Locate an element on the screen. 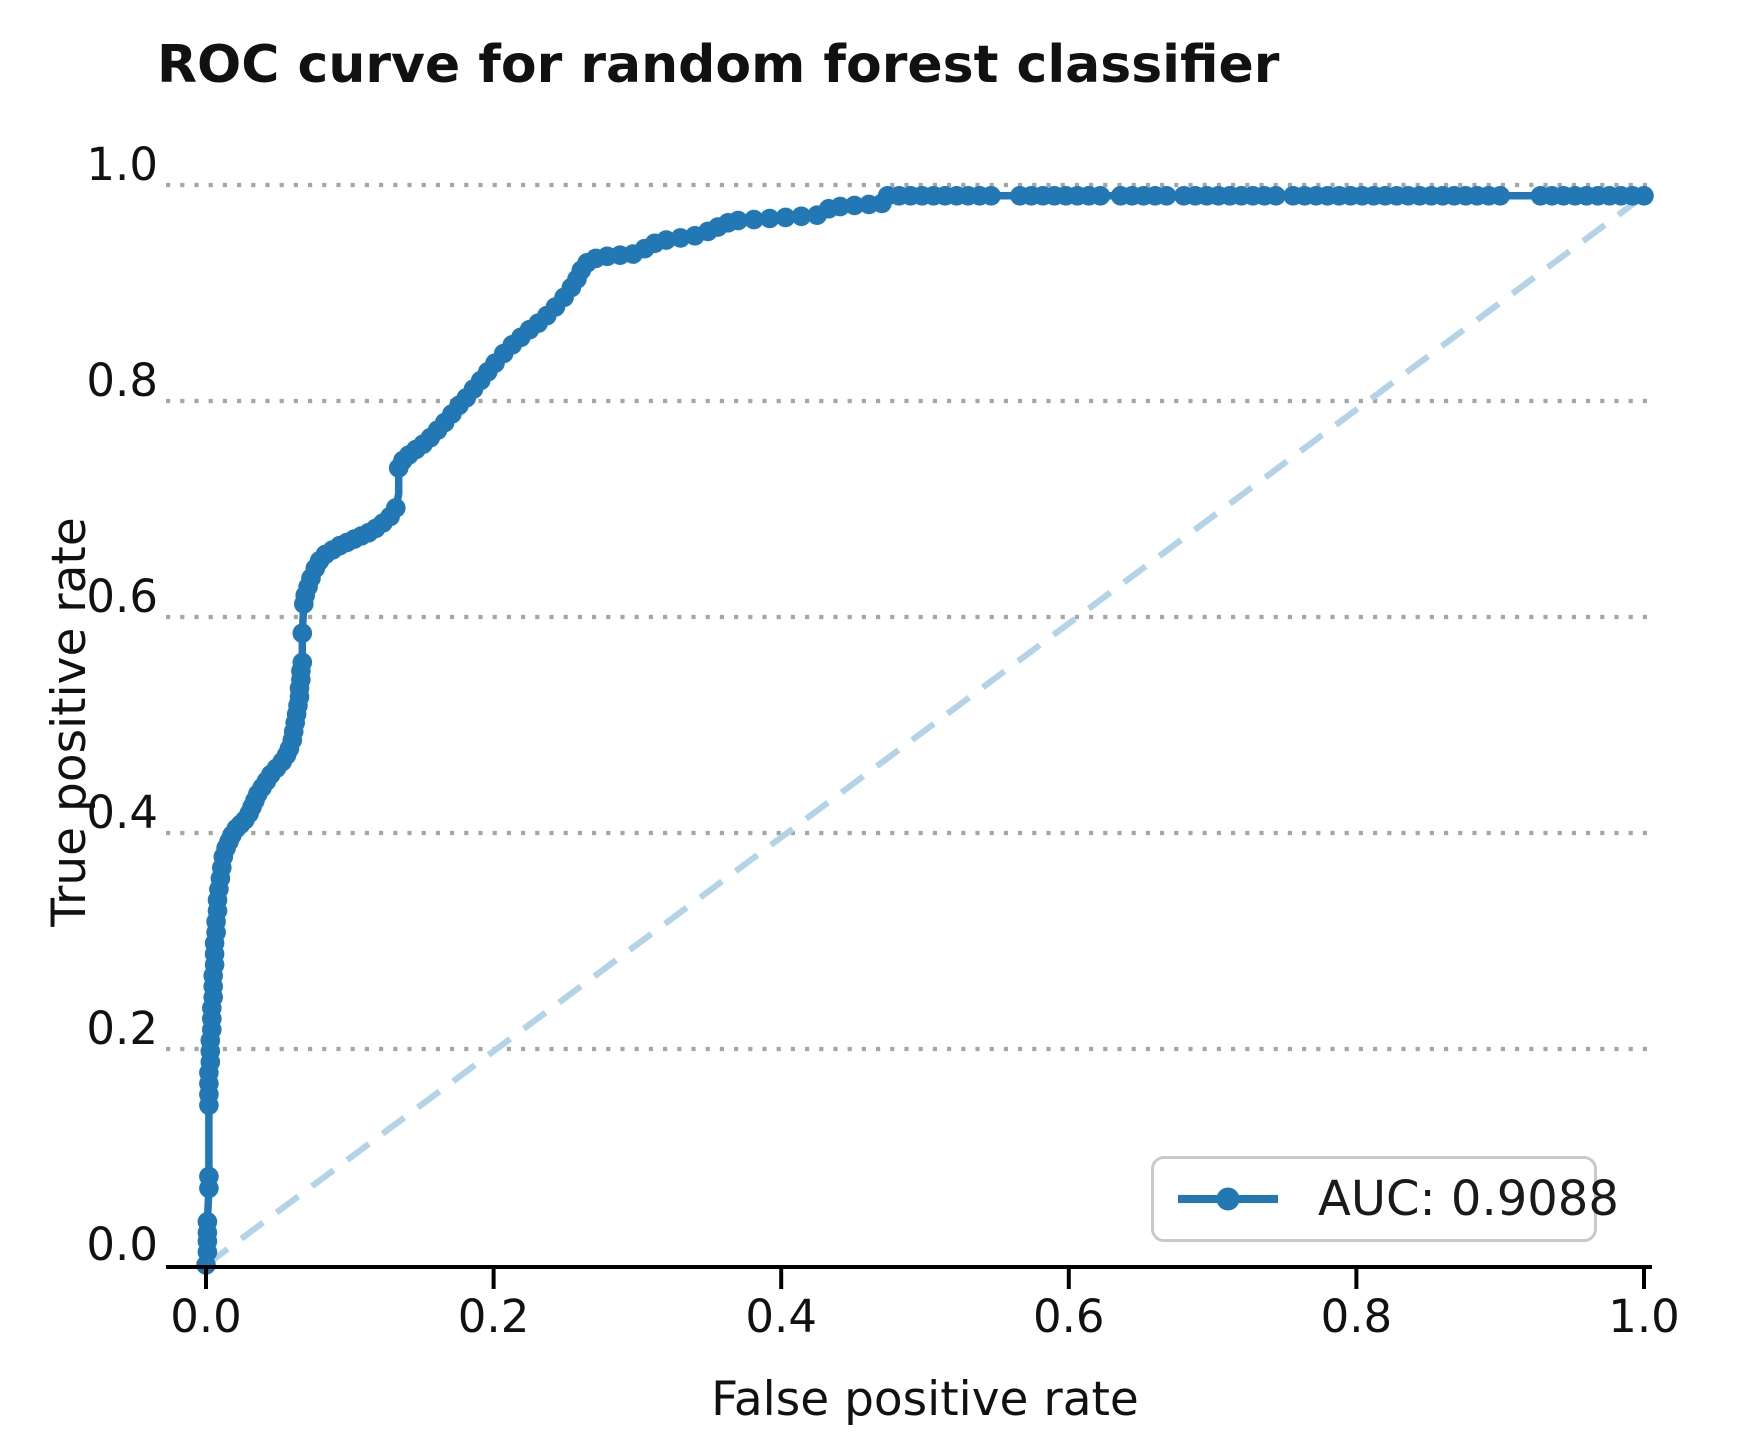 This screenshot has height=1450, width=1739. legend-box: AUC: 0.9088 is located at coordinates (1385, 1199).